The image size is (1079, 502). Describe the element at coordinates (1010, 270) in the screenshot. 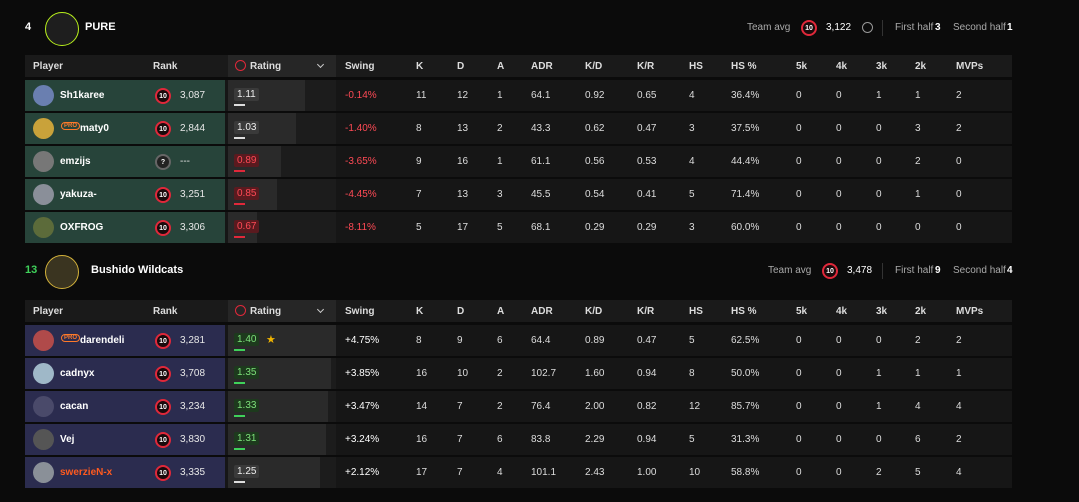

I see `second-half: 4` at that location.